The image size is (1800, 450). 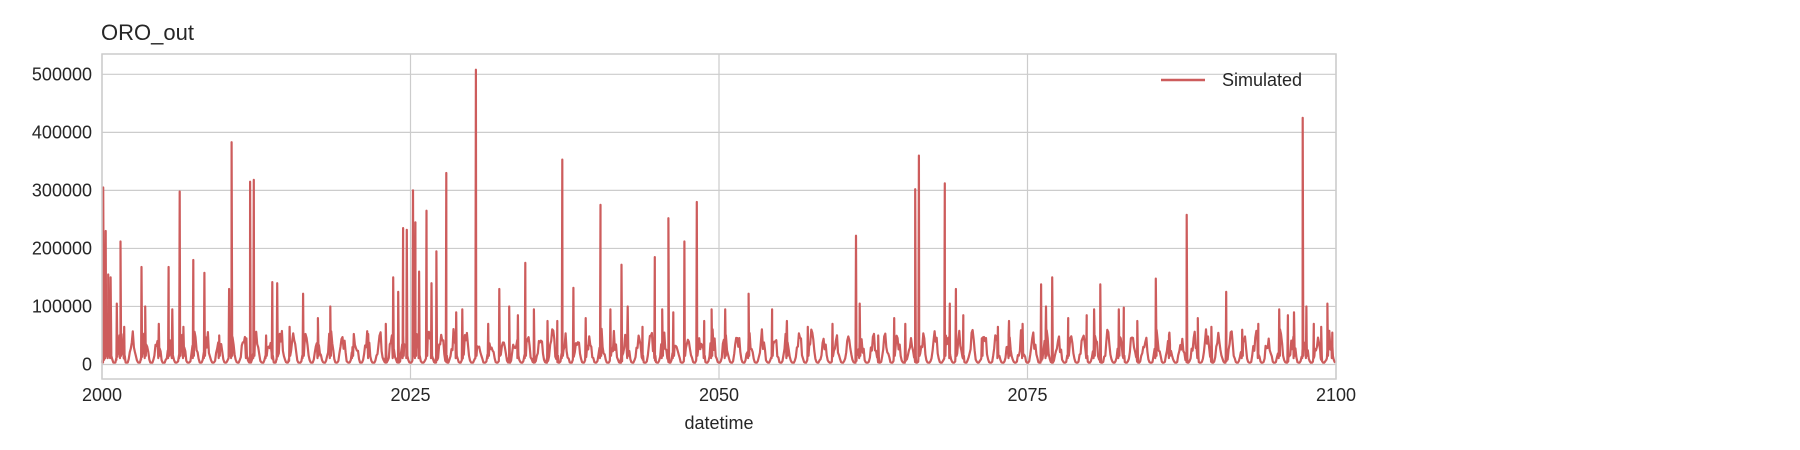 I want to click on x-tick-label: 2000, so click(x=102, y=395).